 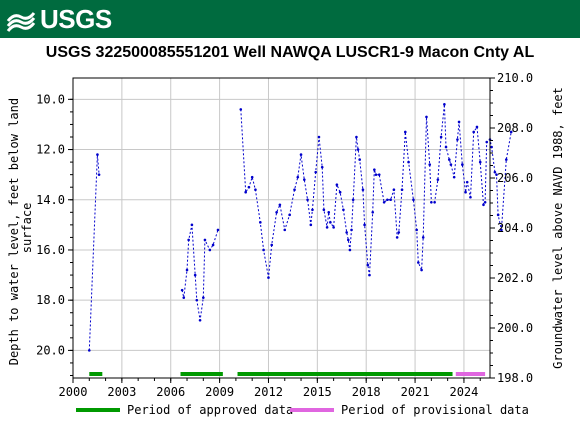 What do you see at coordinates (463, 392) in the screenshot?
I see `x-tick-label: 2024` at bounding box center [463, 392].